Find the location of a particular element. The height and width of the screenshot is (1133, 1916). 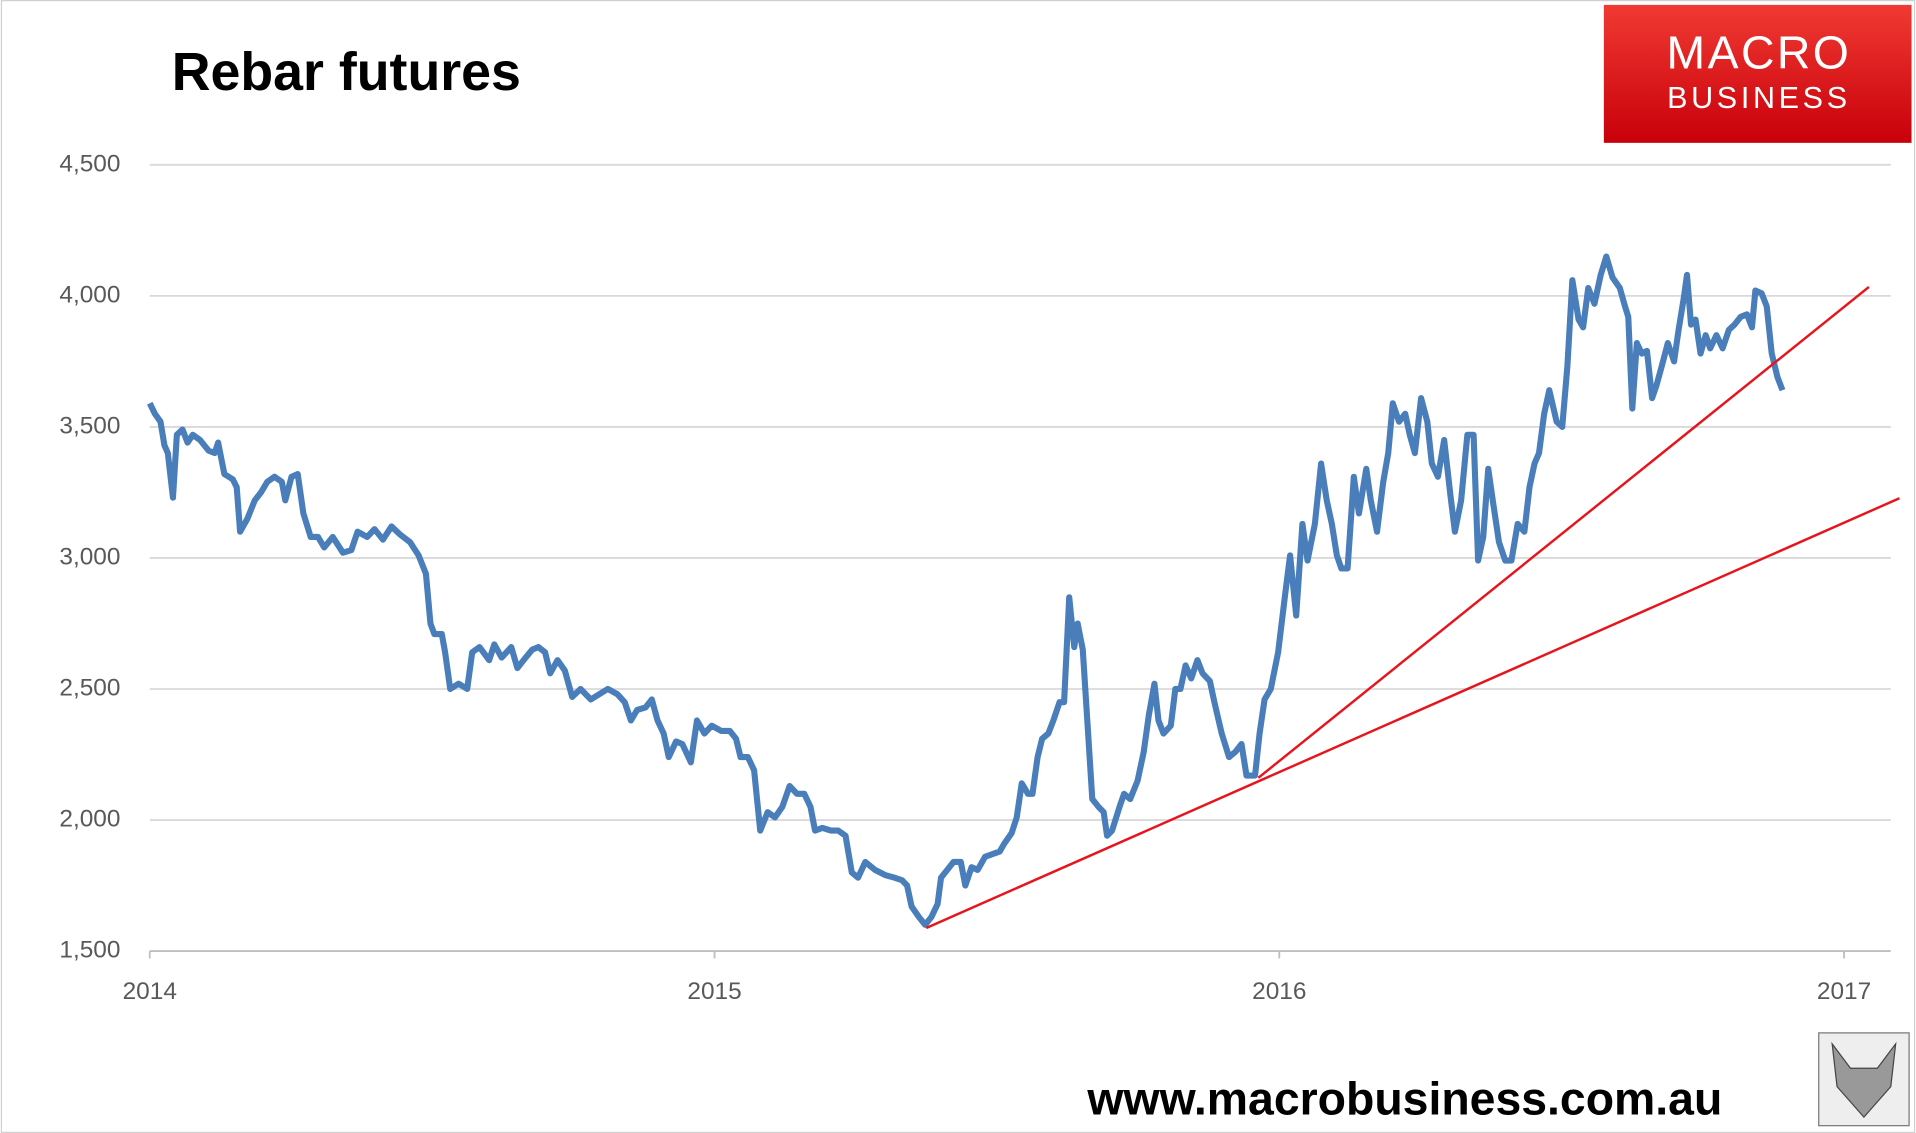

x-tick-label: 2017 is located at coordinates (1844, 991).